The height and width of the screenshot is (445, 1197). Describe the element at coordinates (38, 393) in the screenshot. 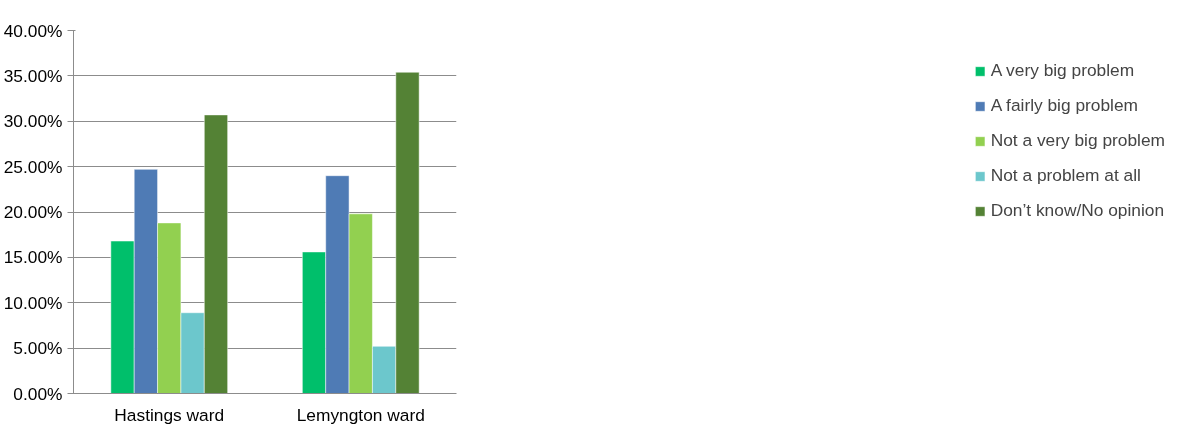

I see `y-tick-label: 0.00%` at that location.